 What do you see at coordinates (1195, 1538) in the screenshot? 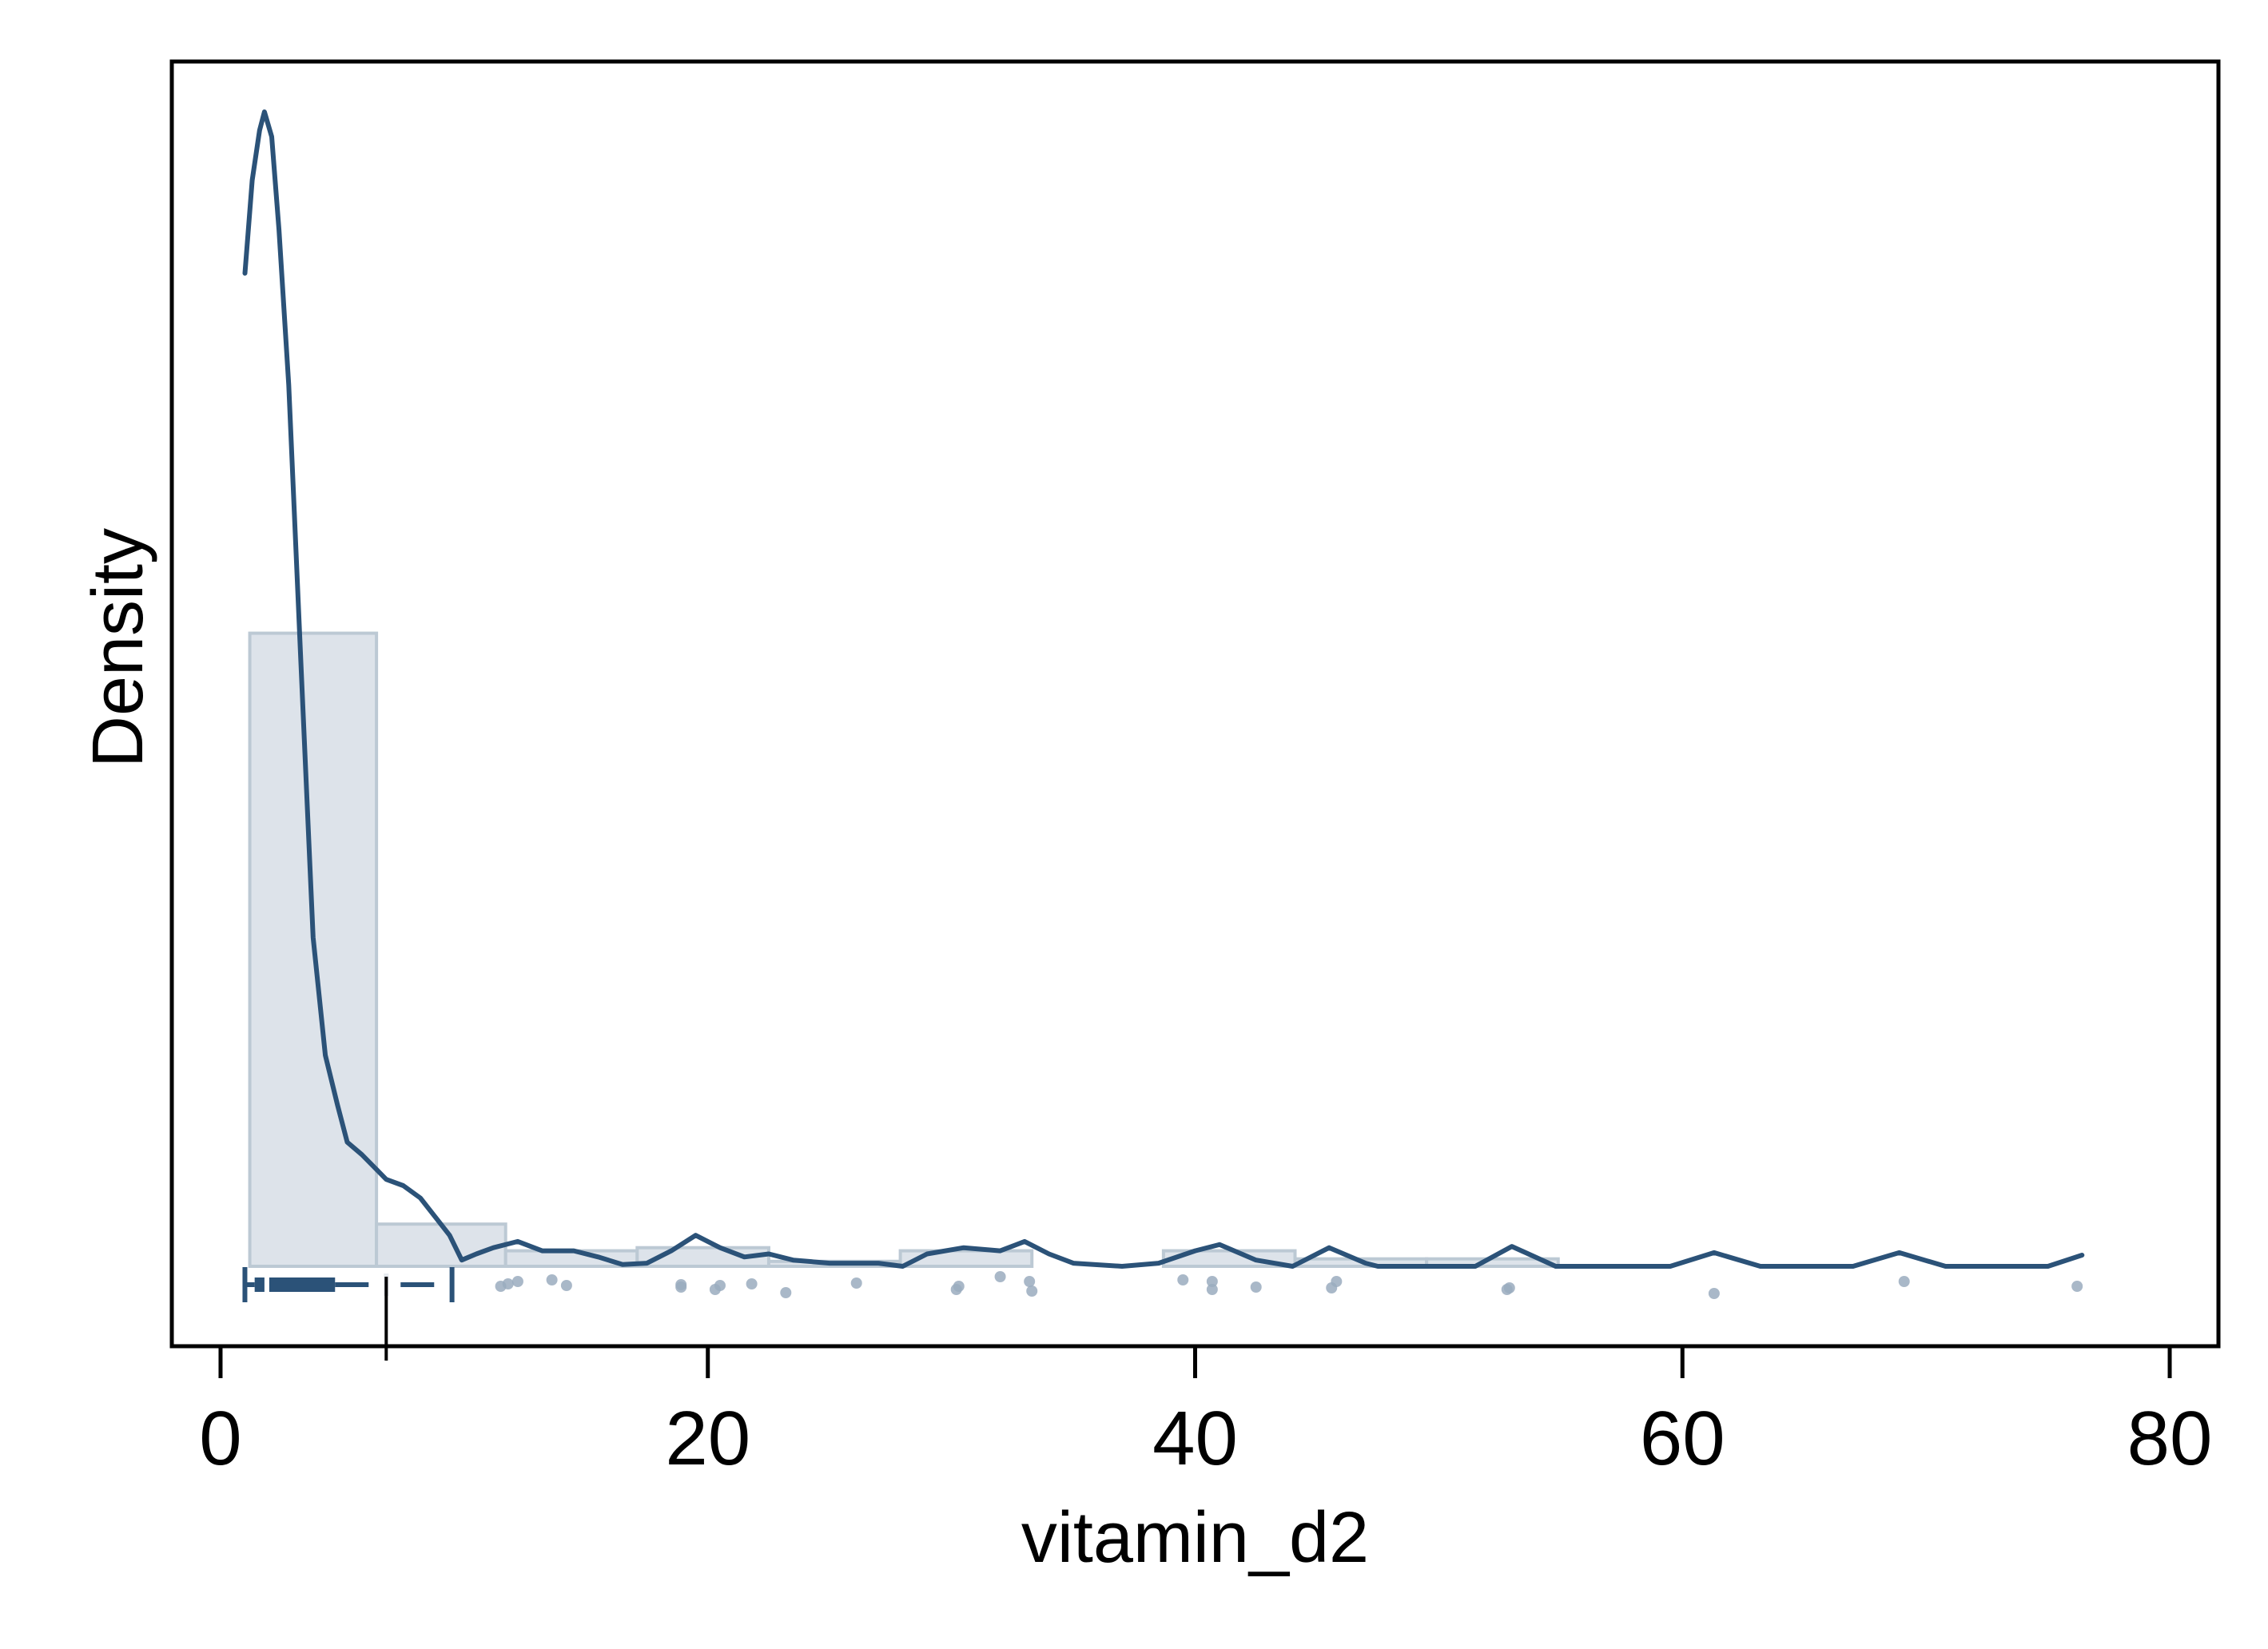
I see `x-axis-label: vitamin_d2` at bounding box center [1195, 1538].